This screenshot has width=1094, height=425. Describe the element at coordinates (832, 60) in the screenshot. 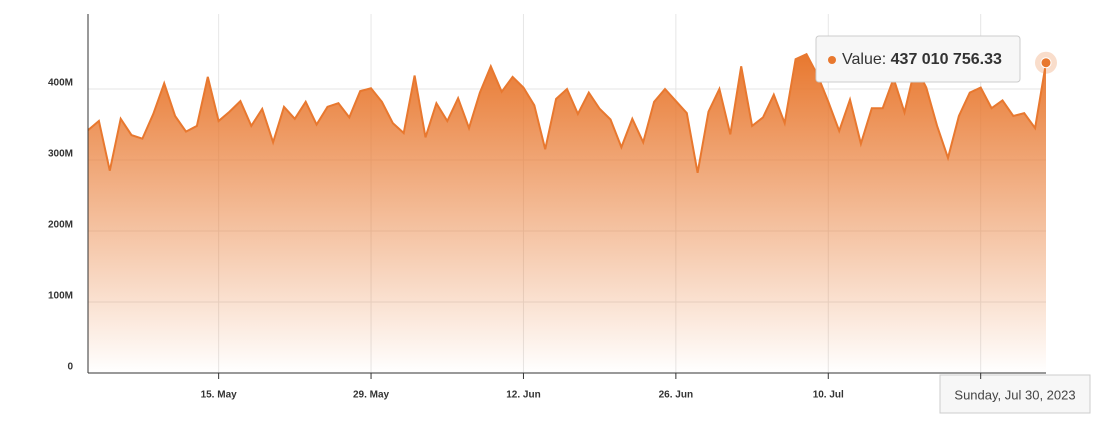

I see `tooltip-dot` at that location.